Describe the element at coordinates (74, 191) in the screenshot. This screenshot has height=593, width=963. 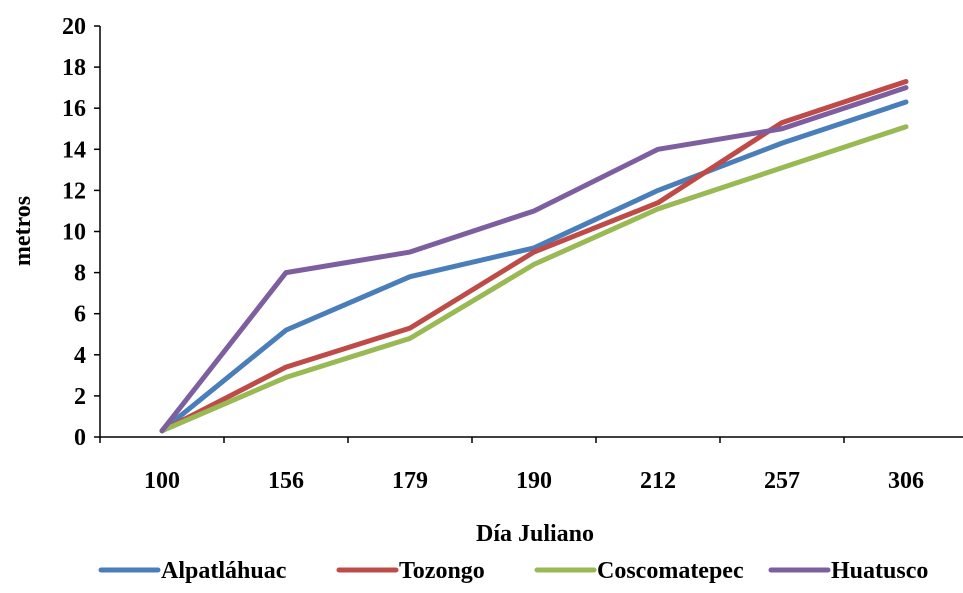
I see `y-tick-label: 12` at that location.